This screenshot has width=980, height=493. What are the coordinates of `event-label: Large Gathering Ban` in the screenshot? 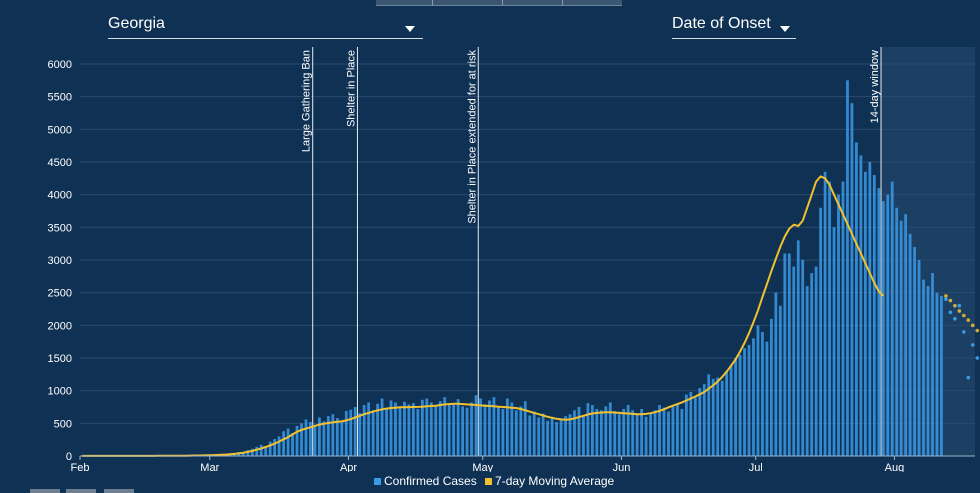 It's located at (307, 101).